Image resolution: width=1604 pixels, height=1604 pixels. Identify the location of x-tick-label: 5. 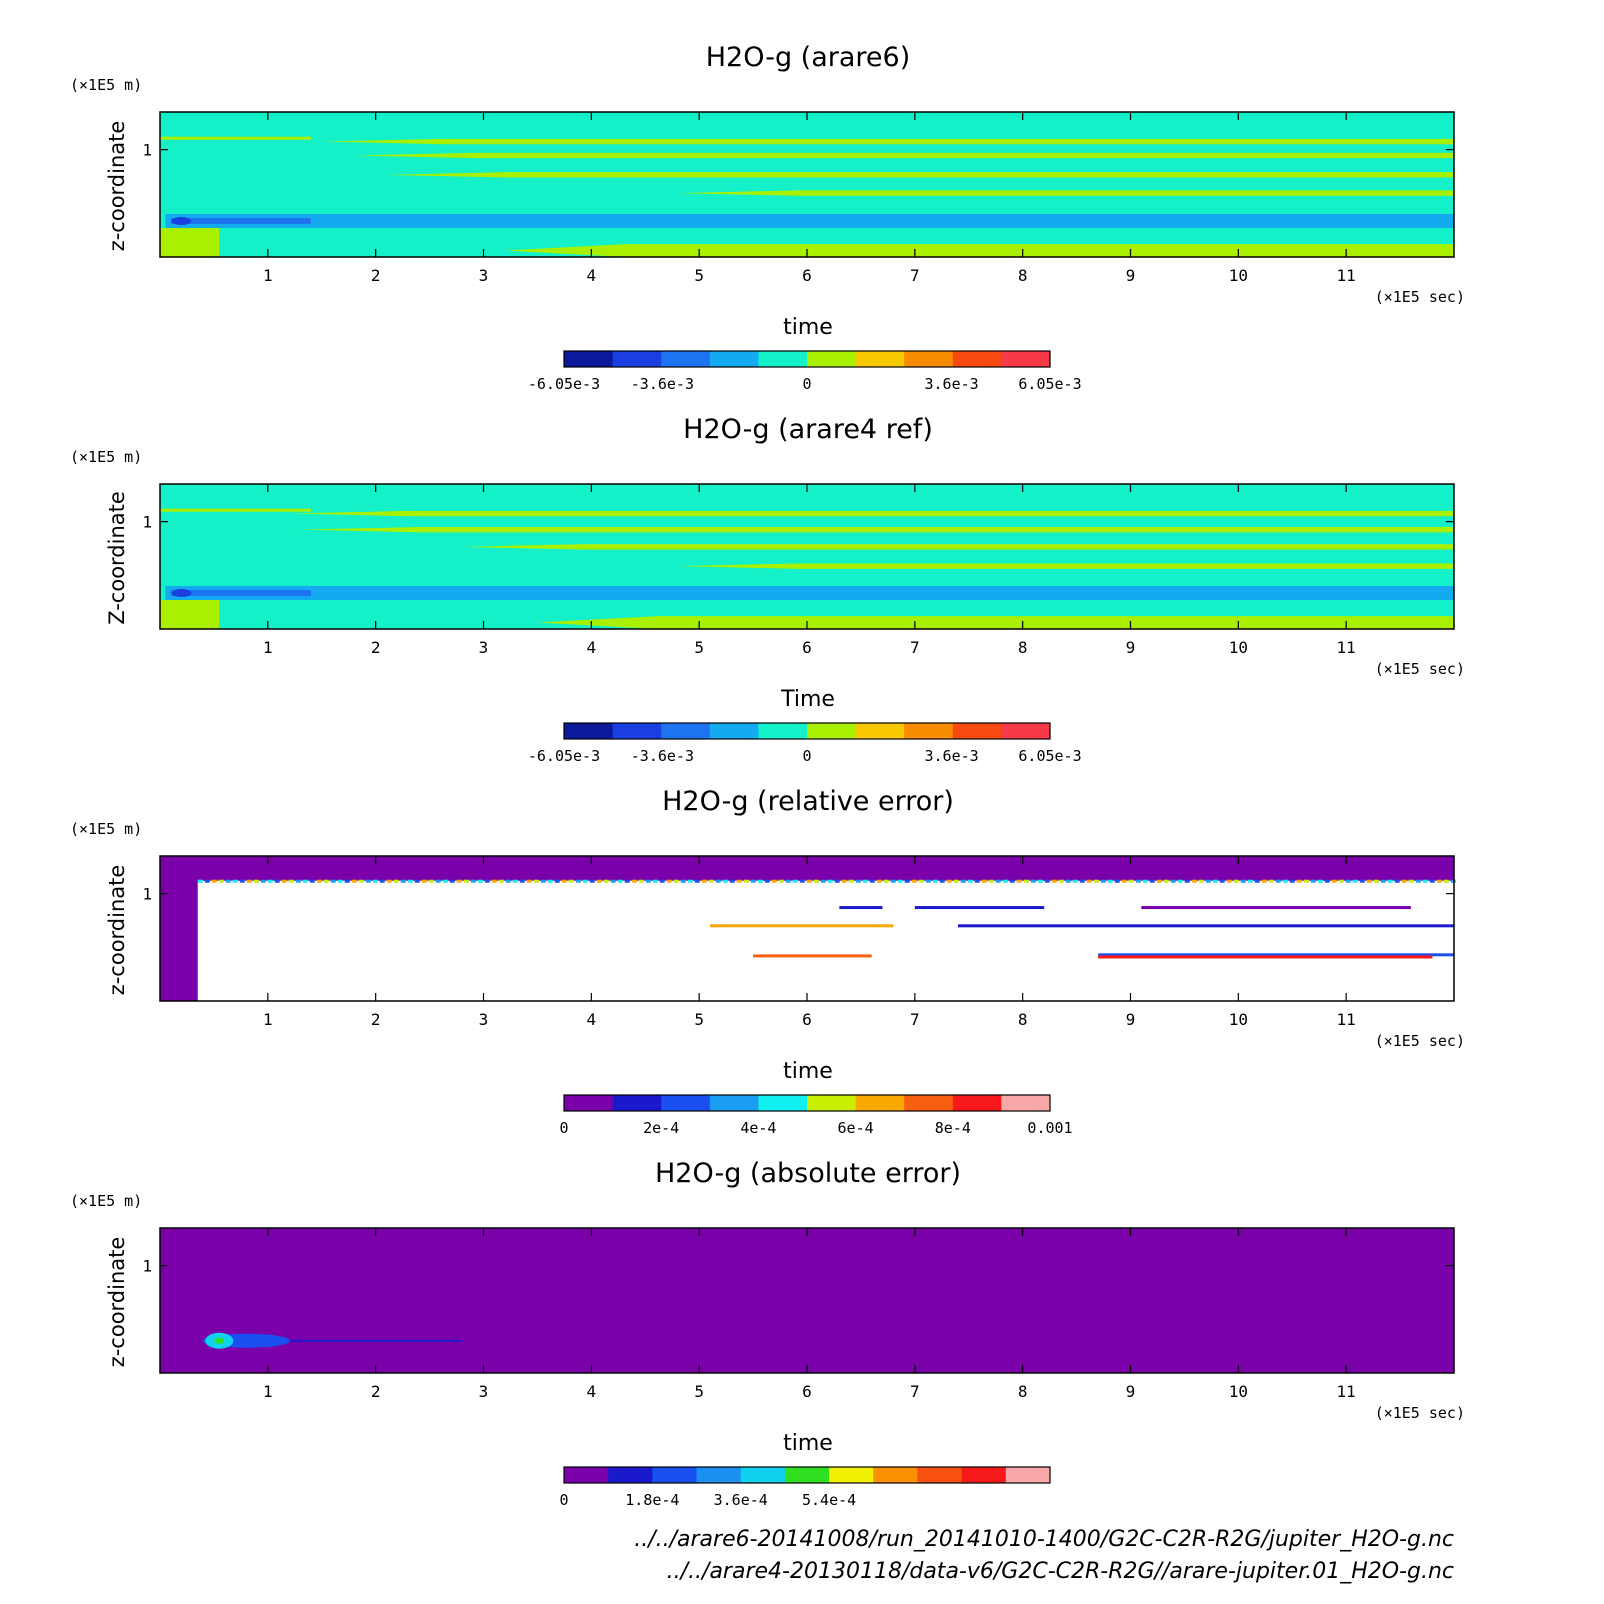
(699, 1019).